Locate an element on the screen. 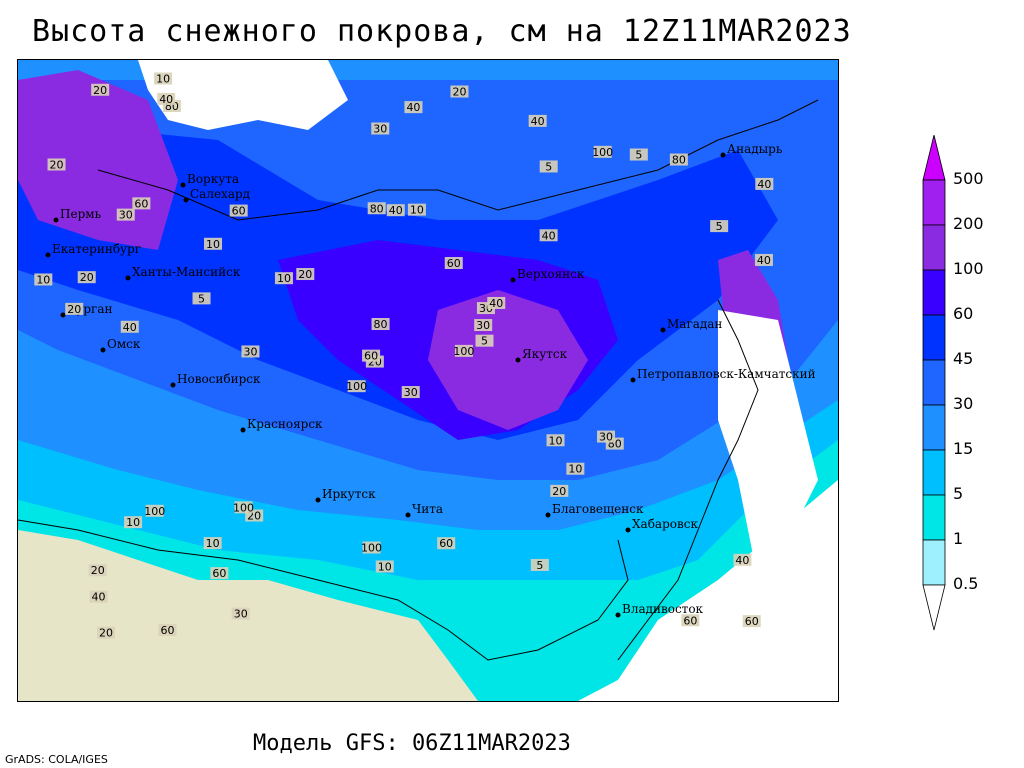 Image resolution: width=1024 pixels, height=768 pixels. legend-level-label: 1 is located at coordinates (958, 538).